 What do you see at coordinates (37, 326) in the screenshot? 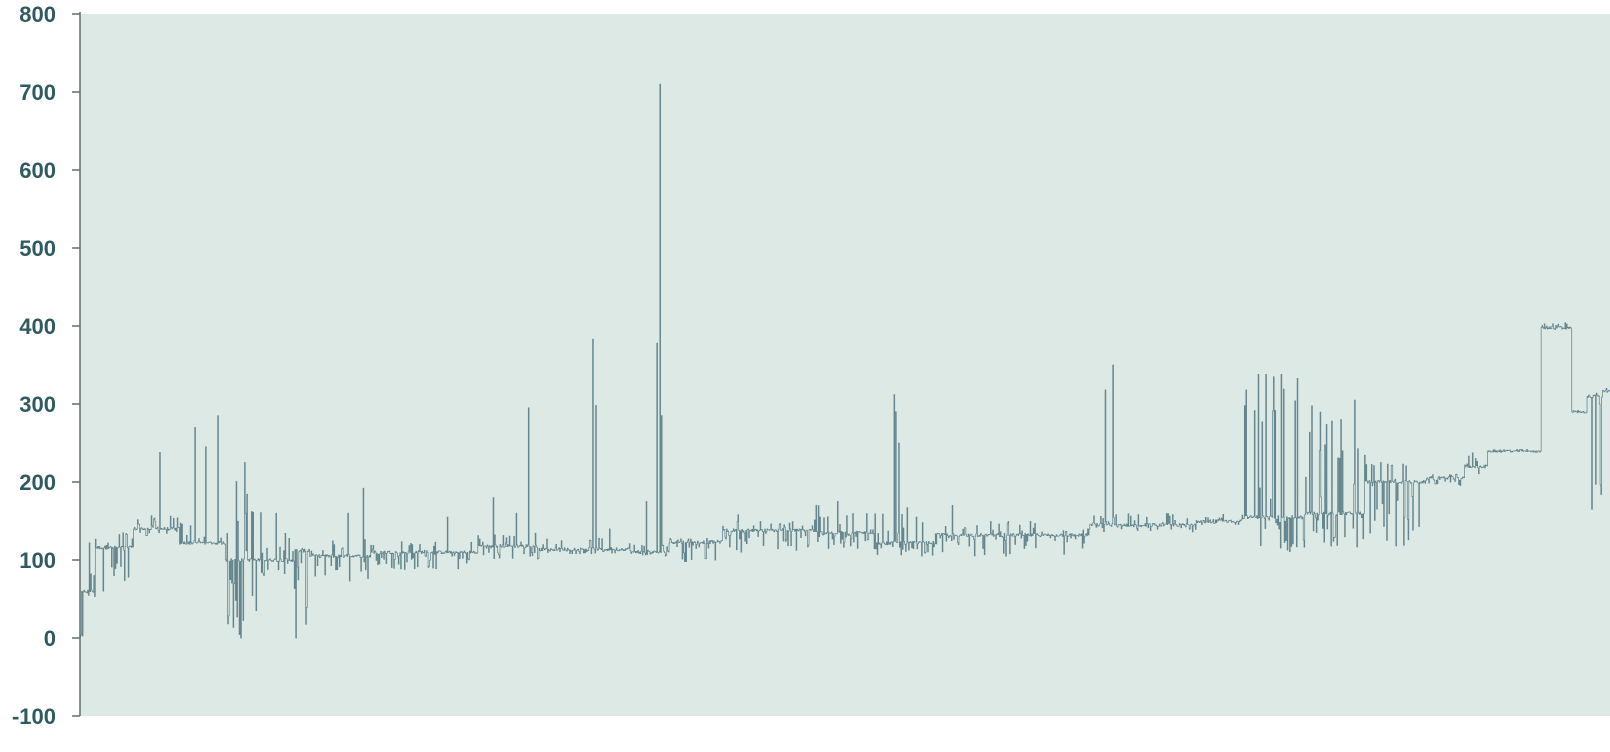
I see `y-tick-label: 400` at bounding box center [37, 326].